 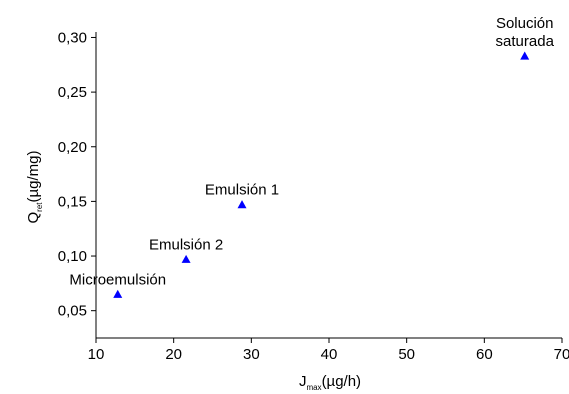 What do you see at coordinates (329, 354) in the screenshot?
I see `x-tick-label: 40` at bounding box center [329, 354].